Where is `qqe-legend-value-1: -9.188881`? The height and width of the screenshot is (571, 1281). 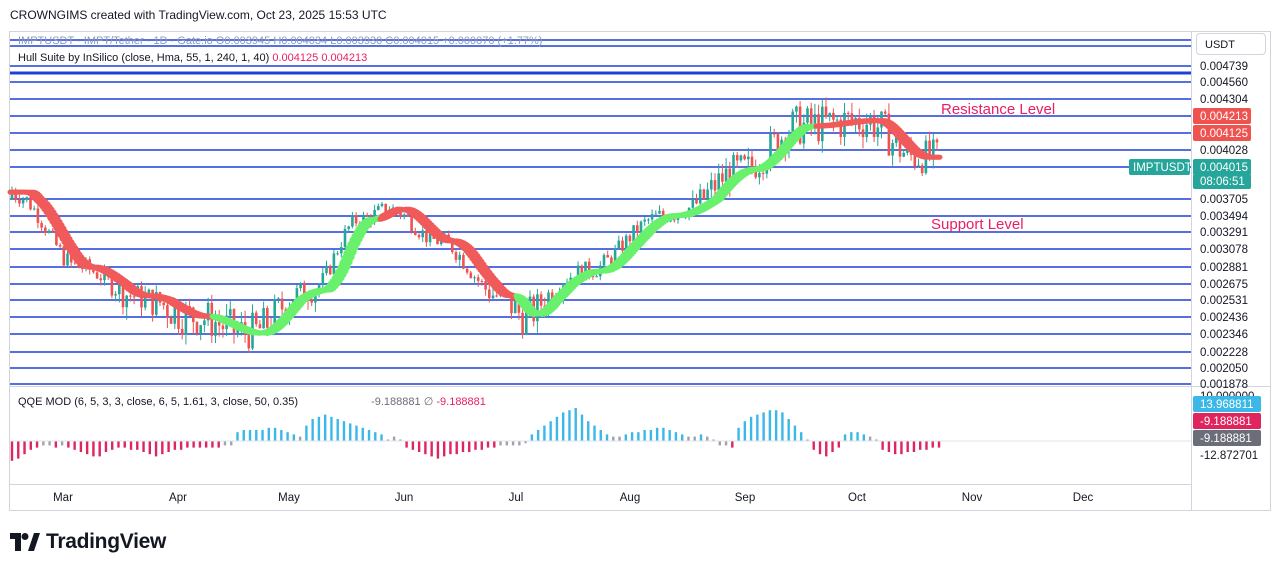
qqe-legend-value-1: -9.188881 is located at coordinates (396, 402).